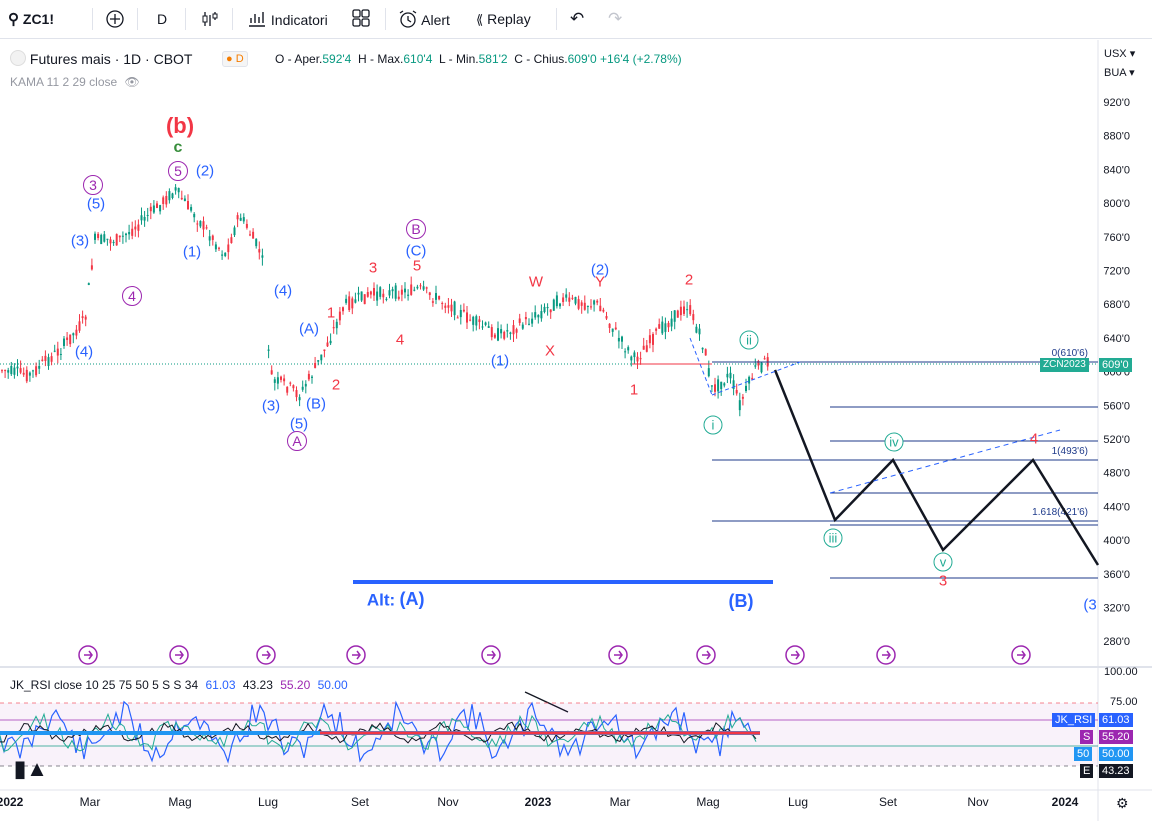 This screenshot has width=1152, height=821. I want to click on wave-label-c-paren: (C), so click(416, 251).